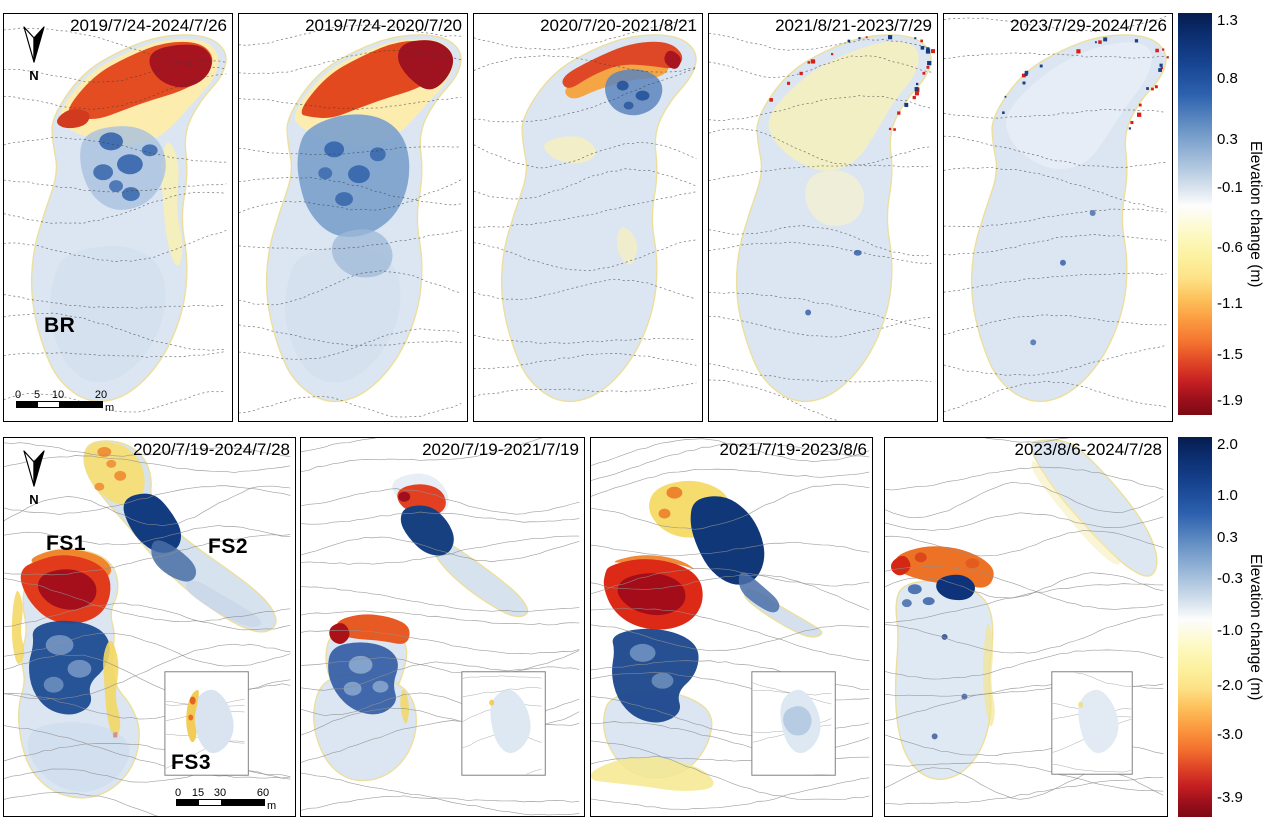  I want to click on map-panel-br-2020-2021: 2020/7/20-2021/8/21, so click(588, 217).